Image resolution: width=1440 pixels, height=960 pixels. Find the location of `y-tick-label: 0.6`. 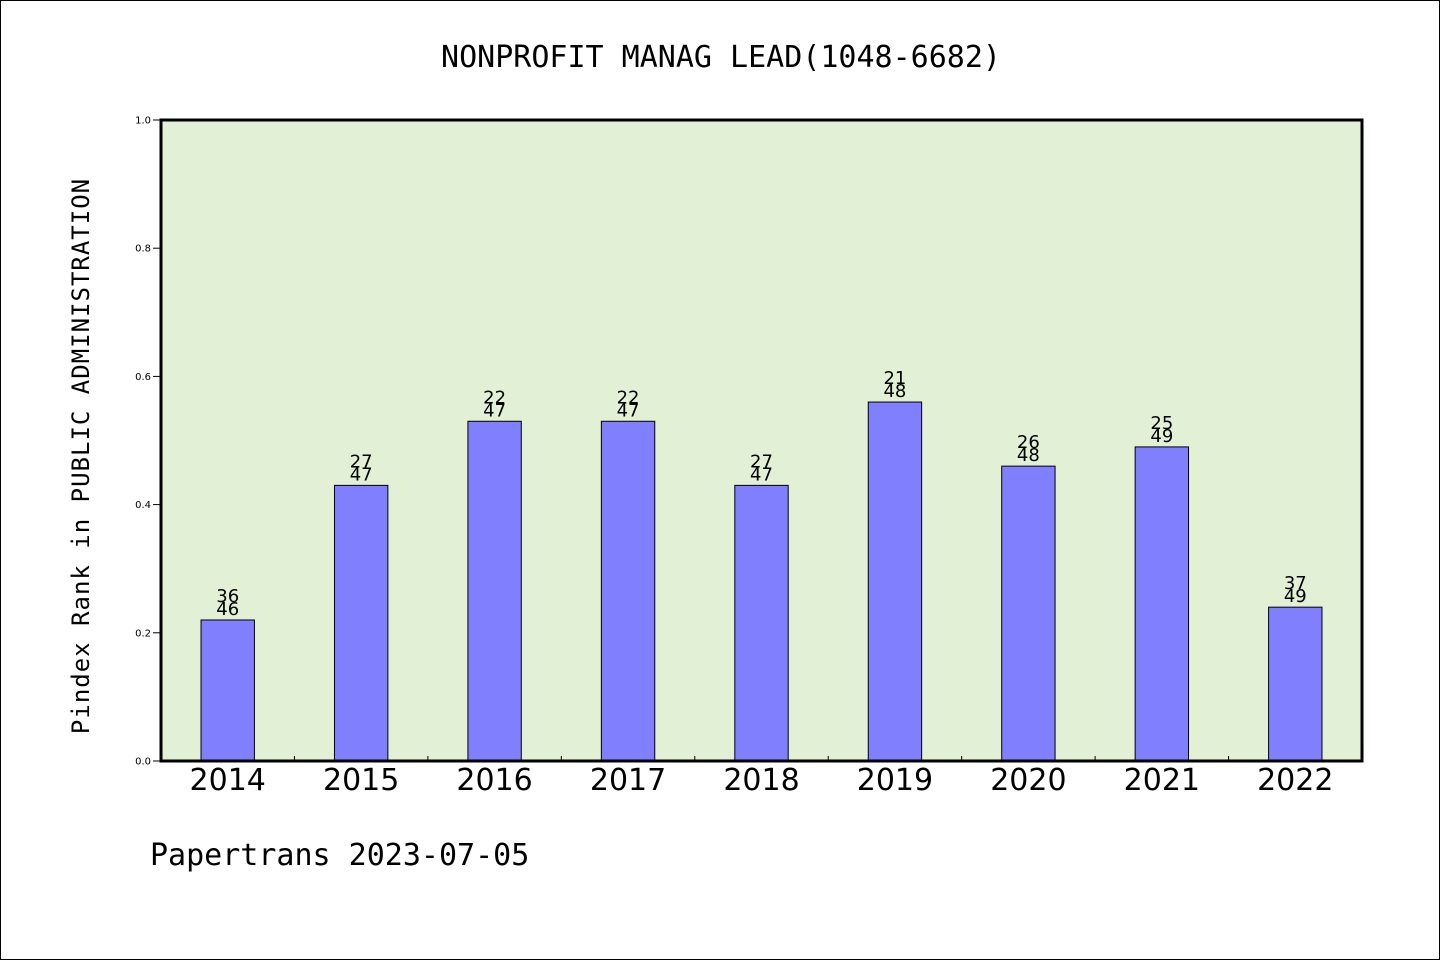

y-tick-label: 0.6 is located at coordinates (143, 377).